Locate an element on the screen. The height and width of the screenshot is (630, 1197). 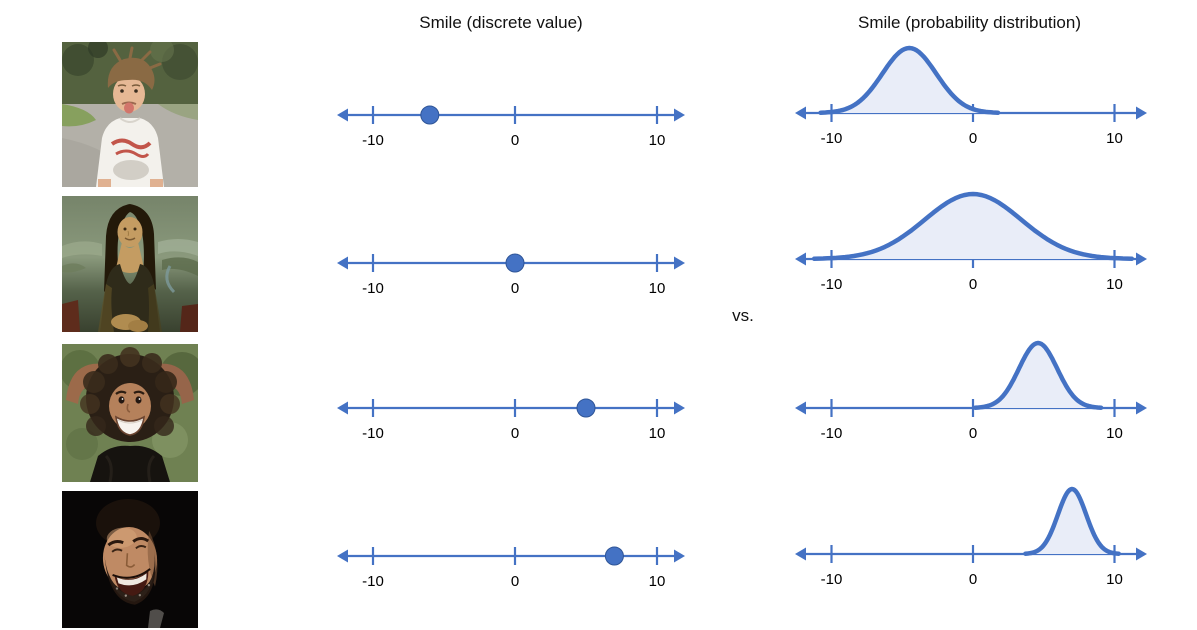
probability-axis-row-4: -10 0 10 is located at coordinates (972, 535).